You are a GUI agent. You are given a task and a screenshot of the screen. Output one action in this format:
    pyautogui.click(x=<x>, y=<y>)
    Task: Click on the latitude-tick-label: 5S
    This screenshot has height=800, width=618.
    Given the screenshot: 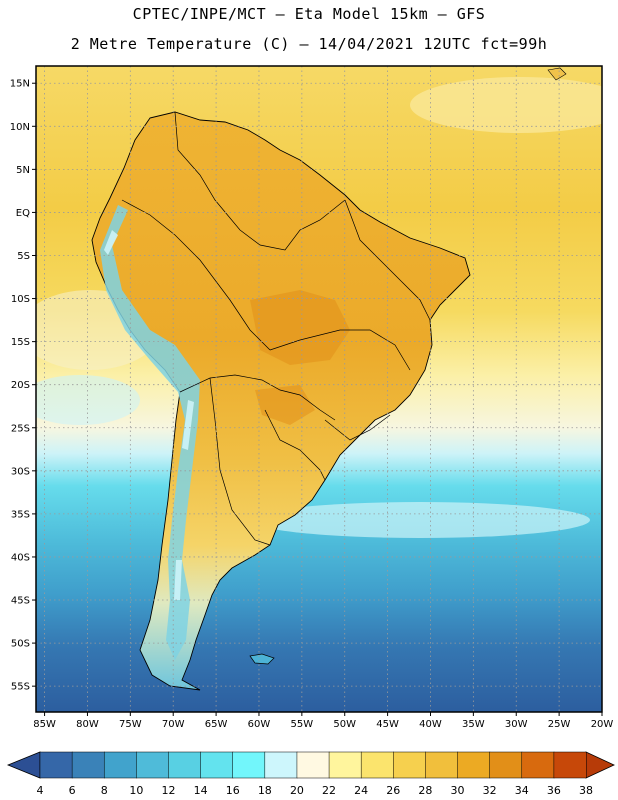 What is the action you would take?
    pyautogui.click(x=23, y=256)
    